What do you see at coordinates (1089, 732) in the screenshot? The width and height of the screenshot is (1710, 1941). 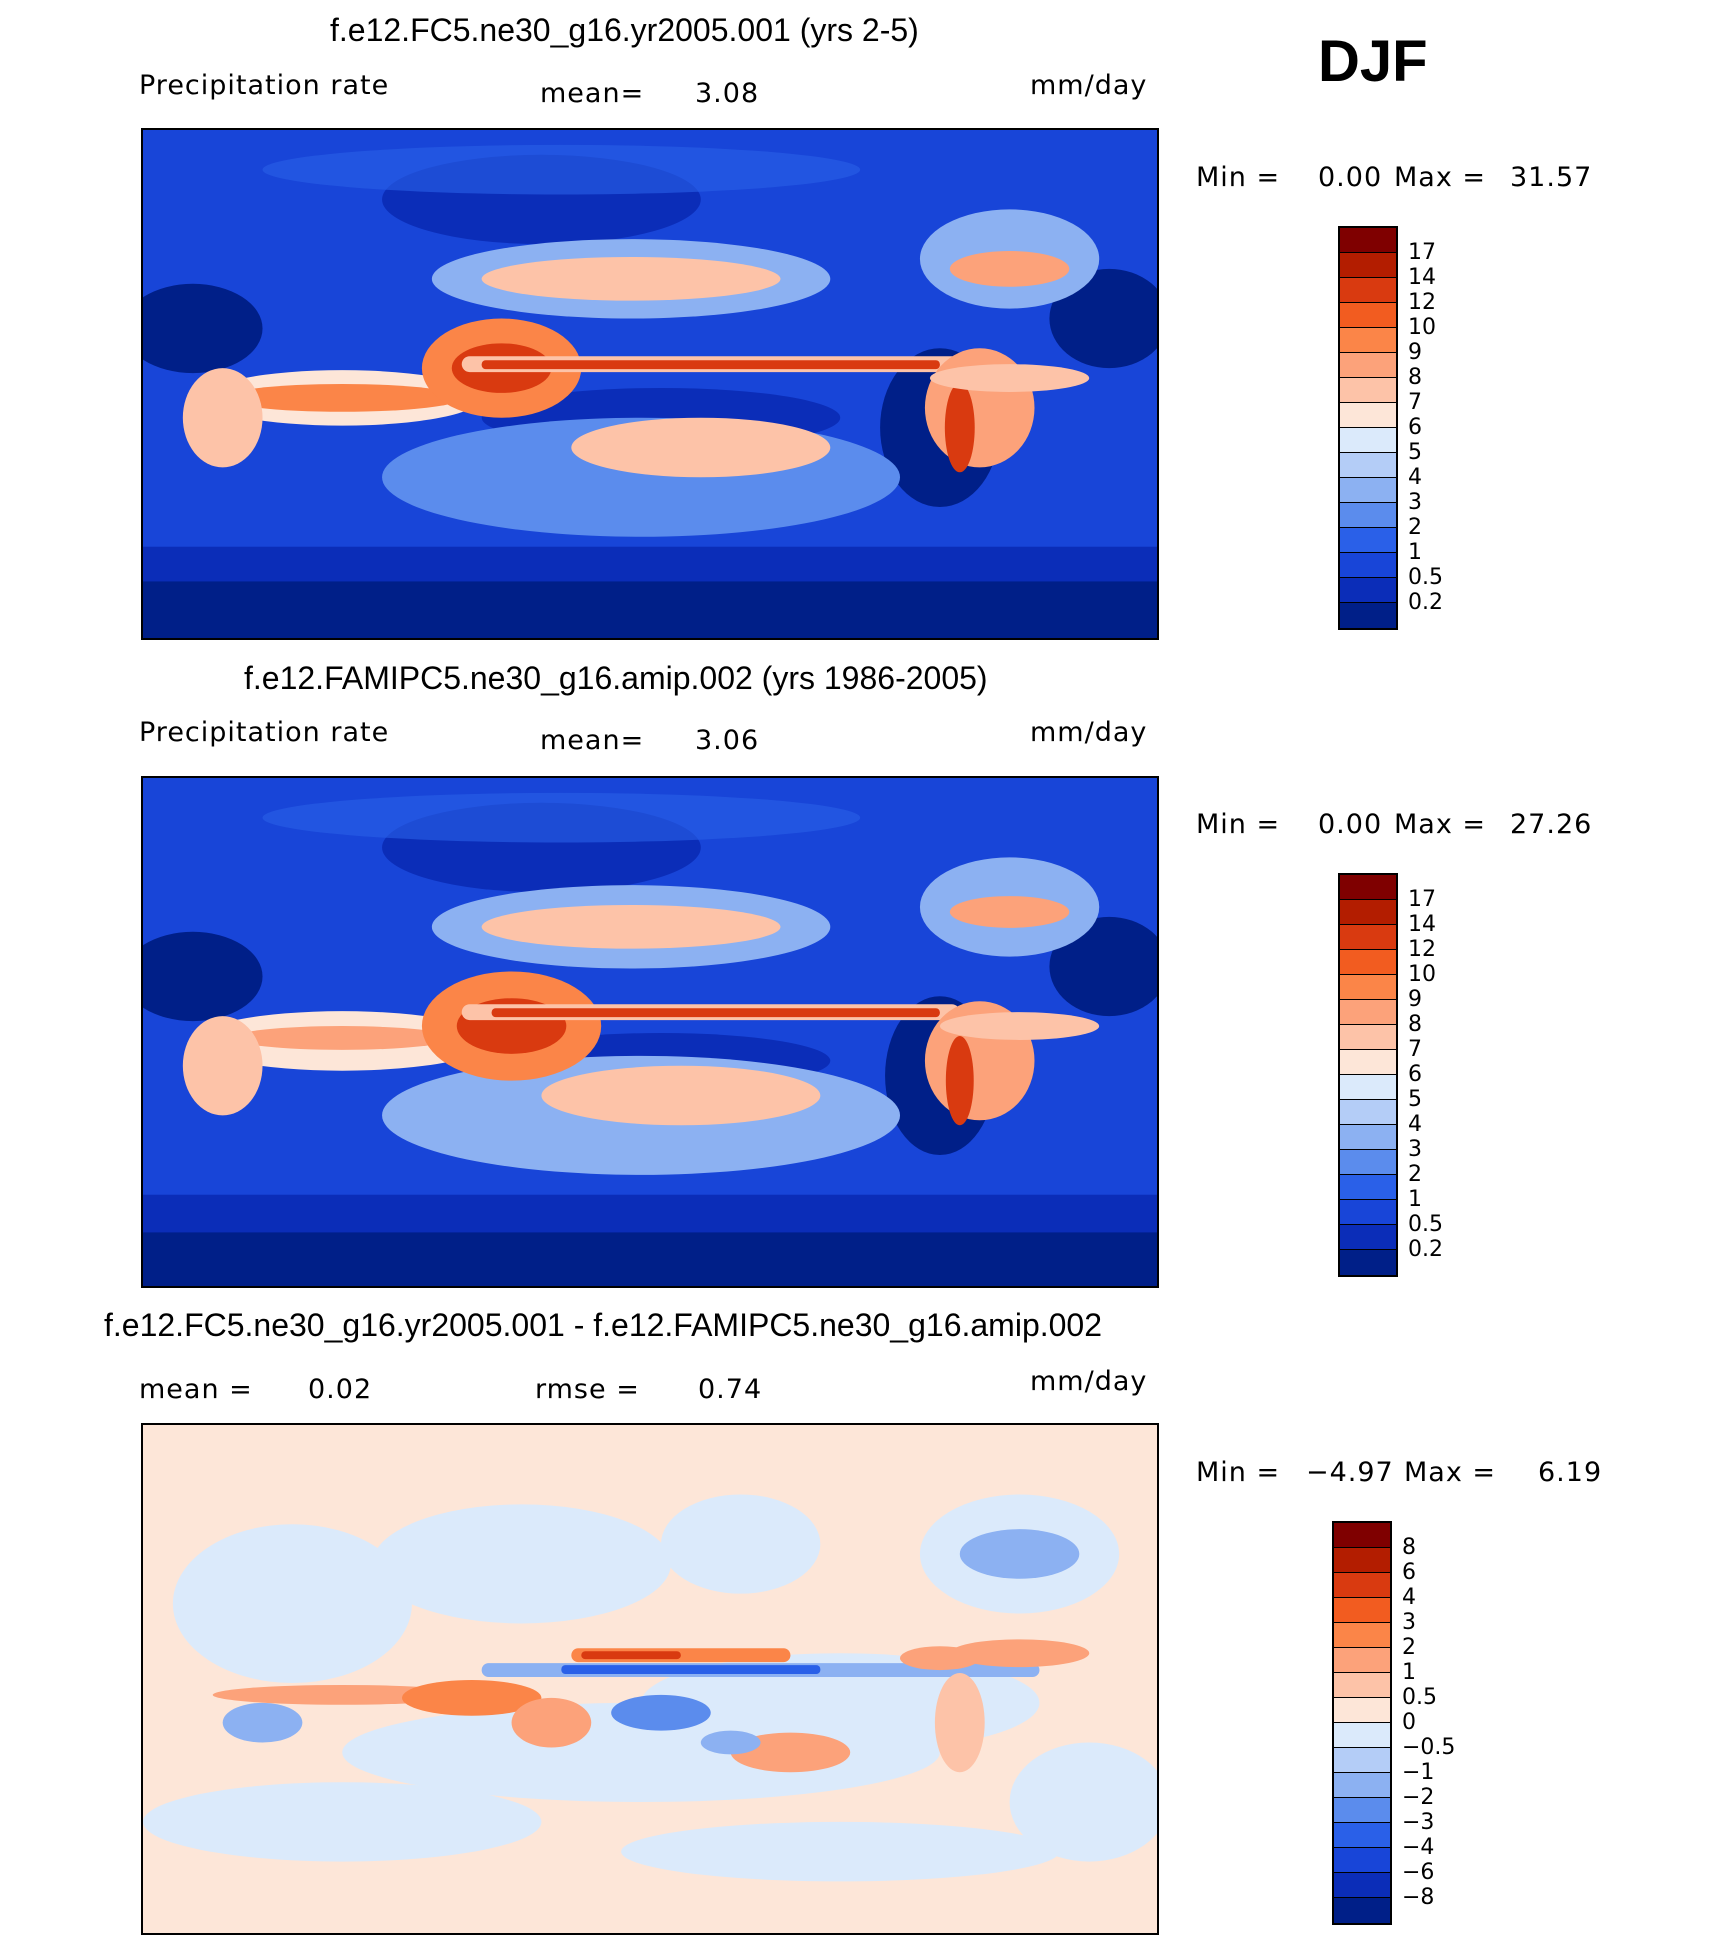 I see `panel2-units: mm/day` at bounding box center [1089, 732].